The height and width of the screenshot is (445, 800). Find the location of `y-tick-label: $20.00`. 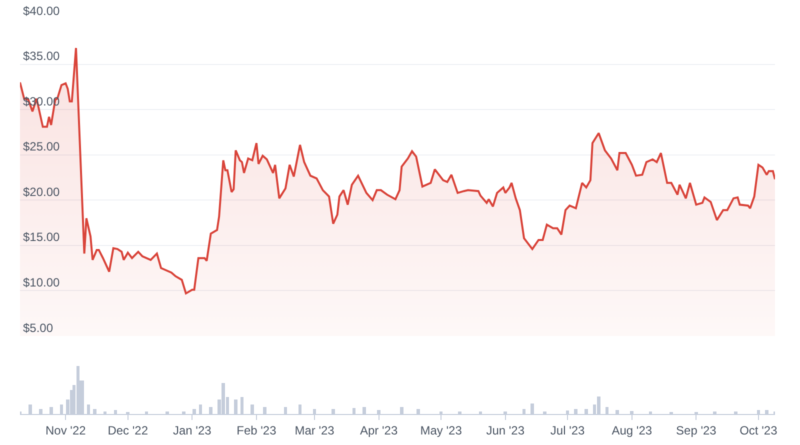

y-tick-label: $20.00 is located at coordinates (41, 191).